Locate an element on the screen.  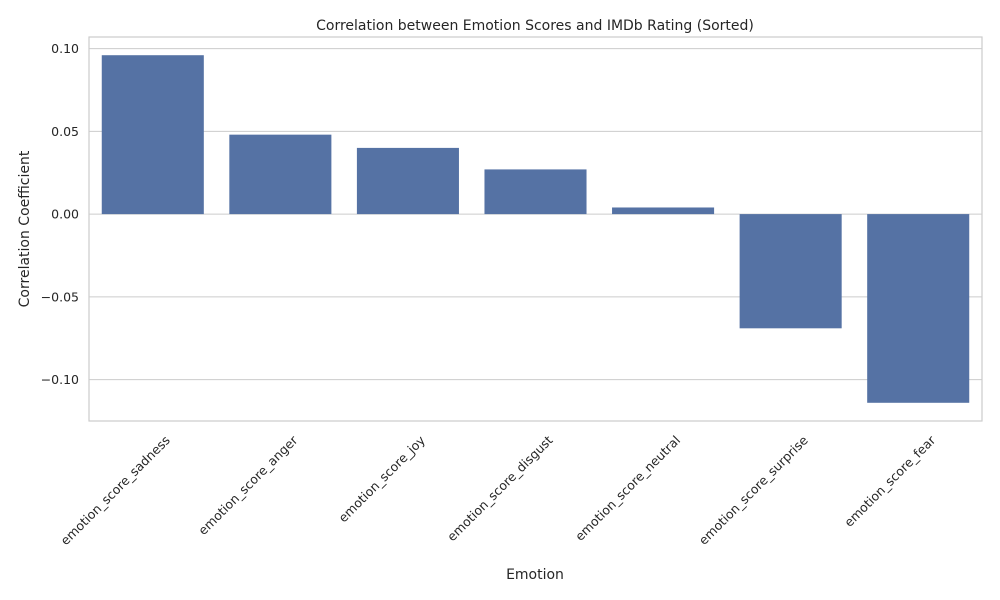
y-tick-label: −0.05 is located at coordinates (60, 296).